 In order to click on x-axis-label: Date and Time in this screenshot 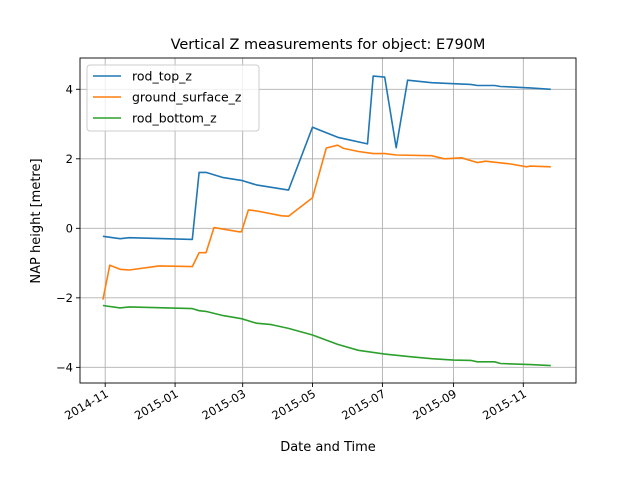, I will do `click(328, 447)`.